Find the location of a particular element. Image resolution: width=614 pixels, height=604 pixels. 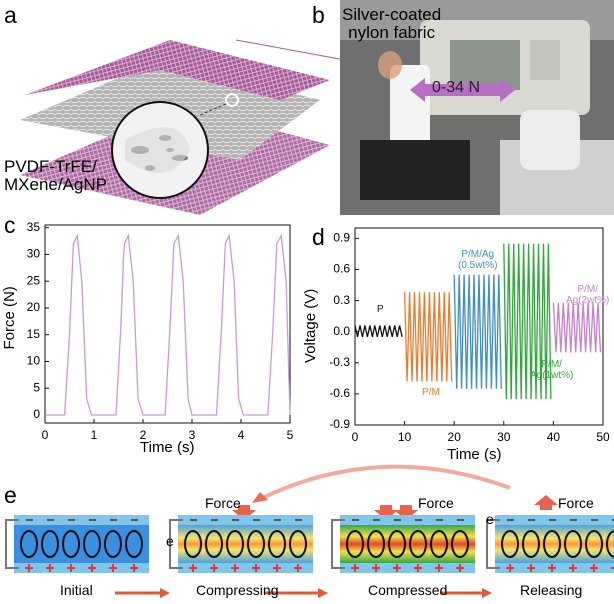

panel-label: c is located at coordinates (10, 225).